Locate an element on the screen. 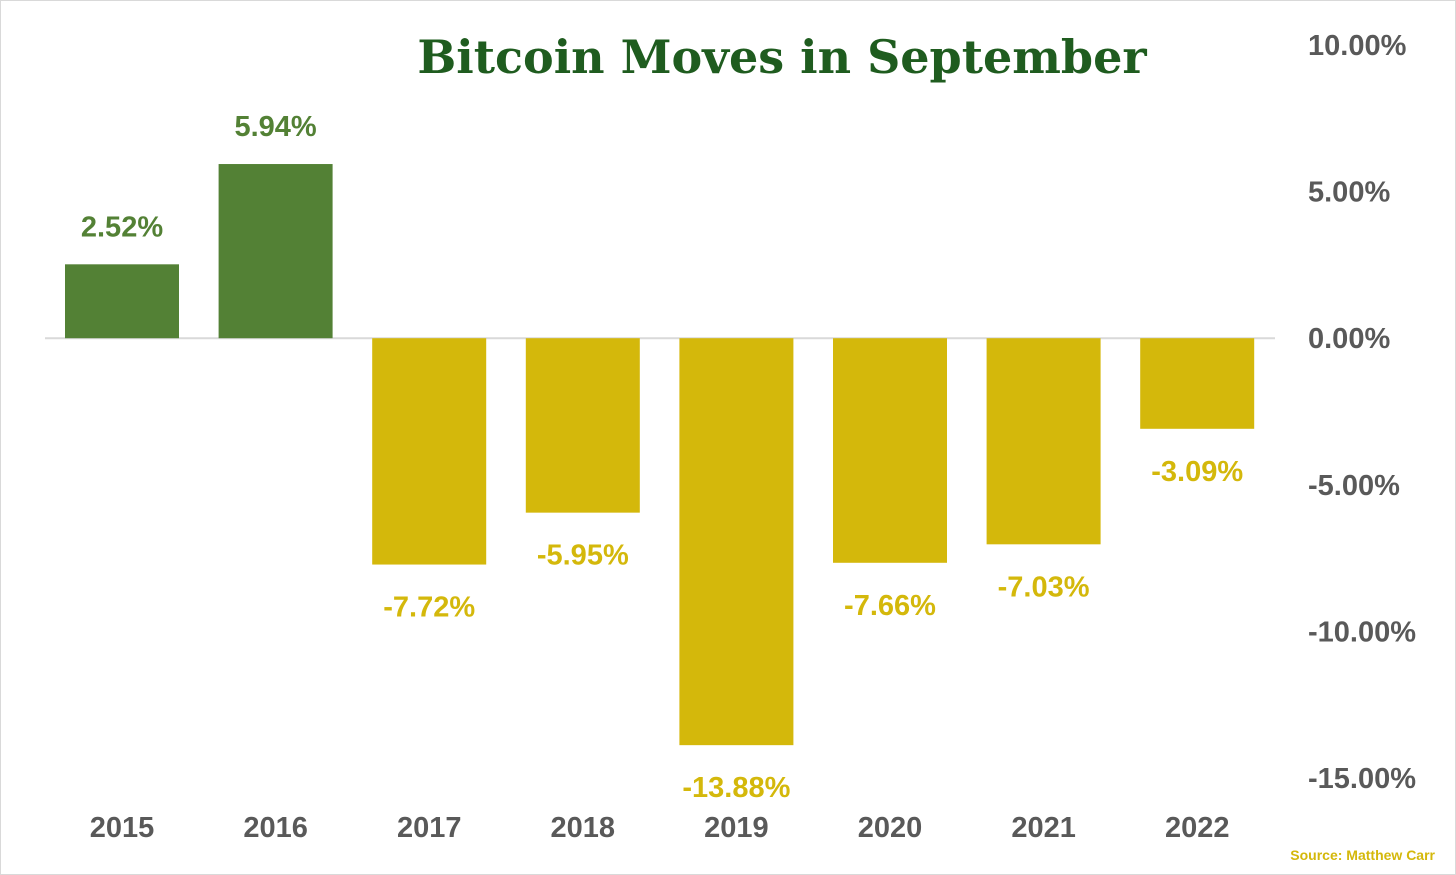 Image resolution: width=1456 pixels, height=875 pixels. data-label: -7.03% is located at coordinates (1044, 587).